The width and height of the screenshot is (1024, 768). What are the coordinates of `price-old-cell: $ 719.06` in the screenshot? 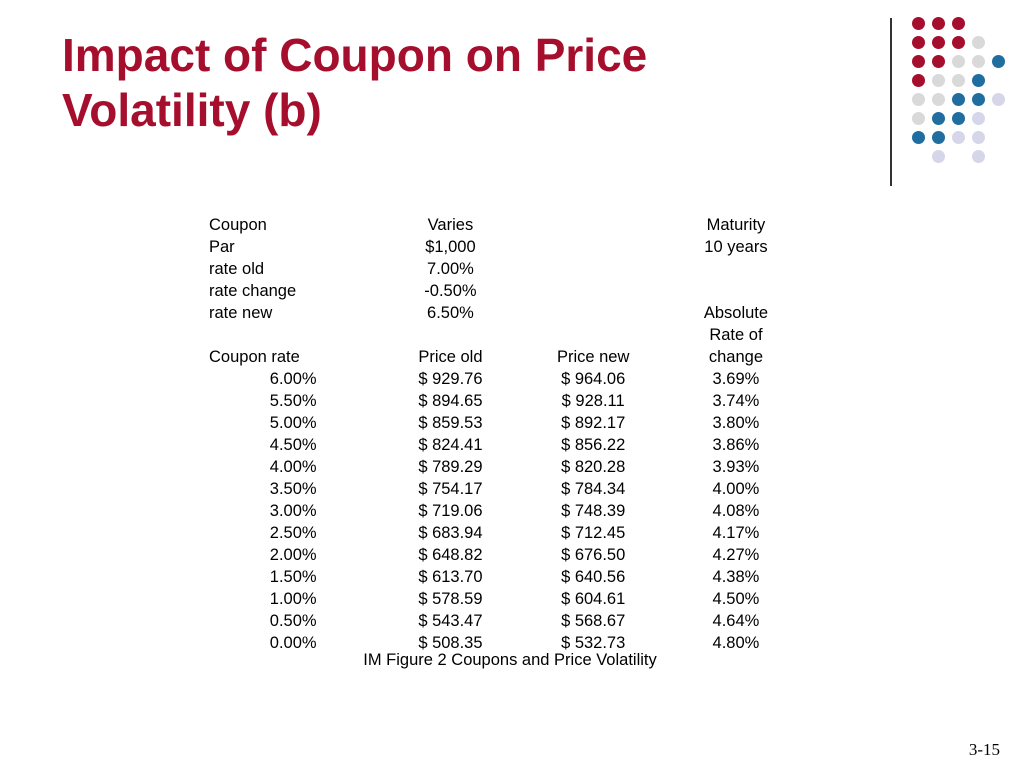 It's located at (450, 511).